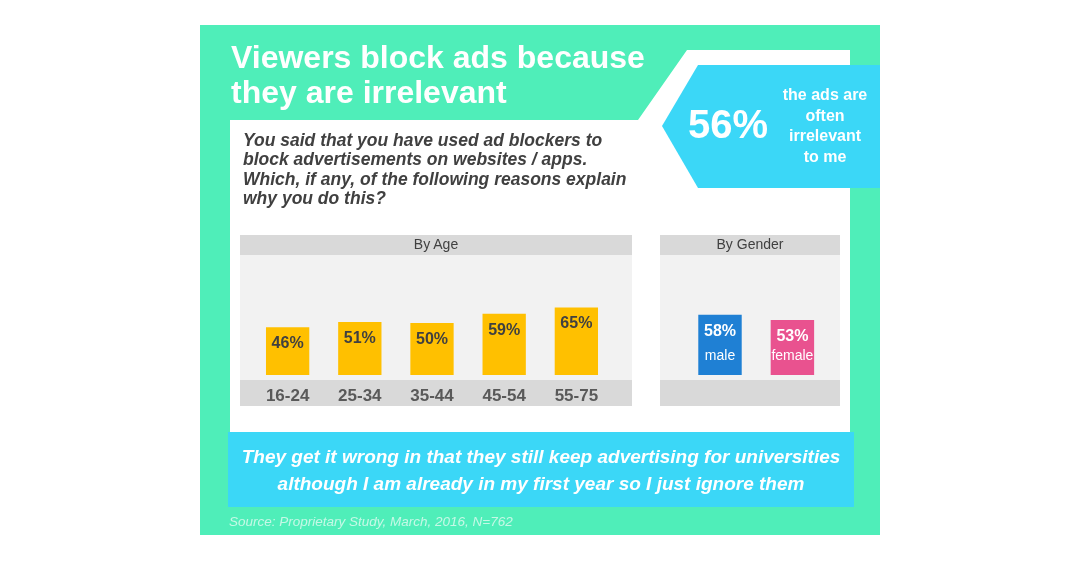 This screenshot has height=561, width=1080. Describe the element at coordinates (287, 395) in the screenshot. I see `x-tick-label: 16-24` at that location.